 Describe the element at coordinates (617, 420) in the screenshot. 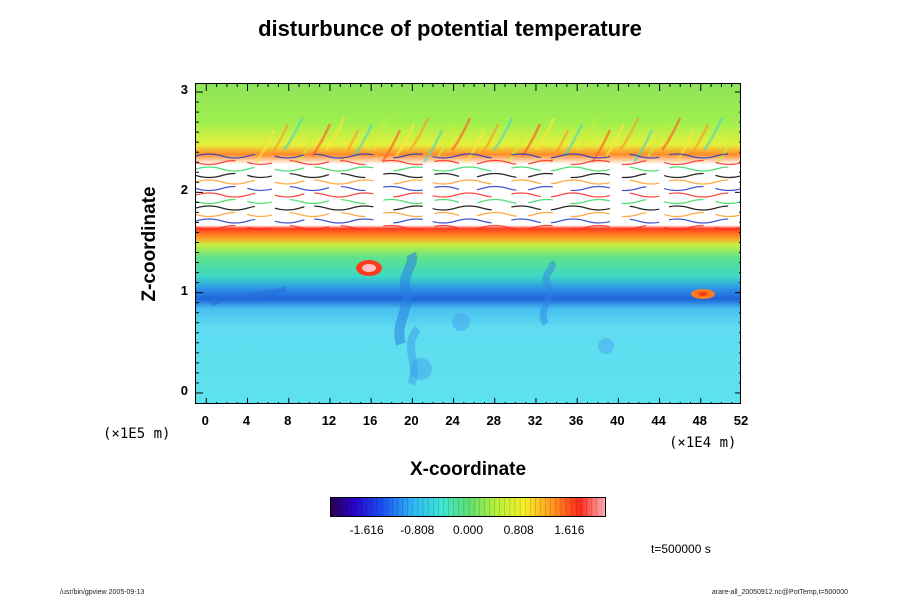

I see `x-tick-label: 40` at that location.